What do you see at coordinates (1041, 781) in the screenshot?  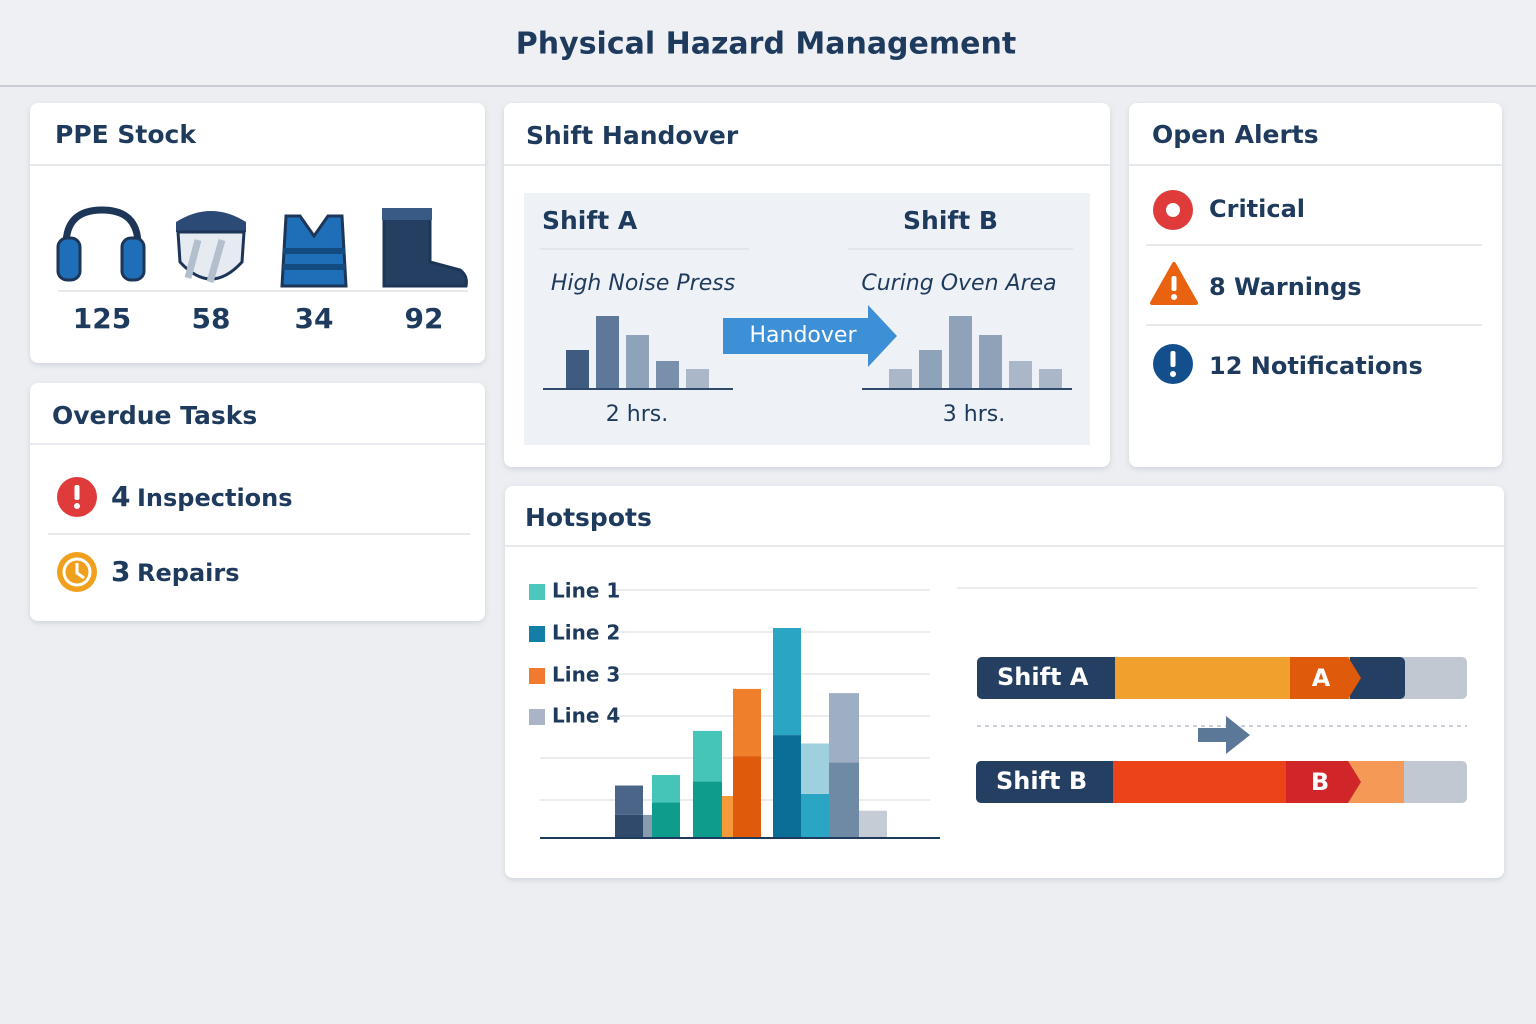 I see `timeline-label: Shift B` at bounding box center [1041, 781].